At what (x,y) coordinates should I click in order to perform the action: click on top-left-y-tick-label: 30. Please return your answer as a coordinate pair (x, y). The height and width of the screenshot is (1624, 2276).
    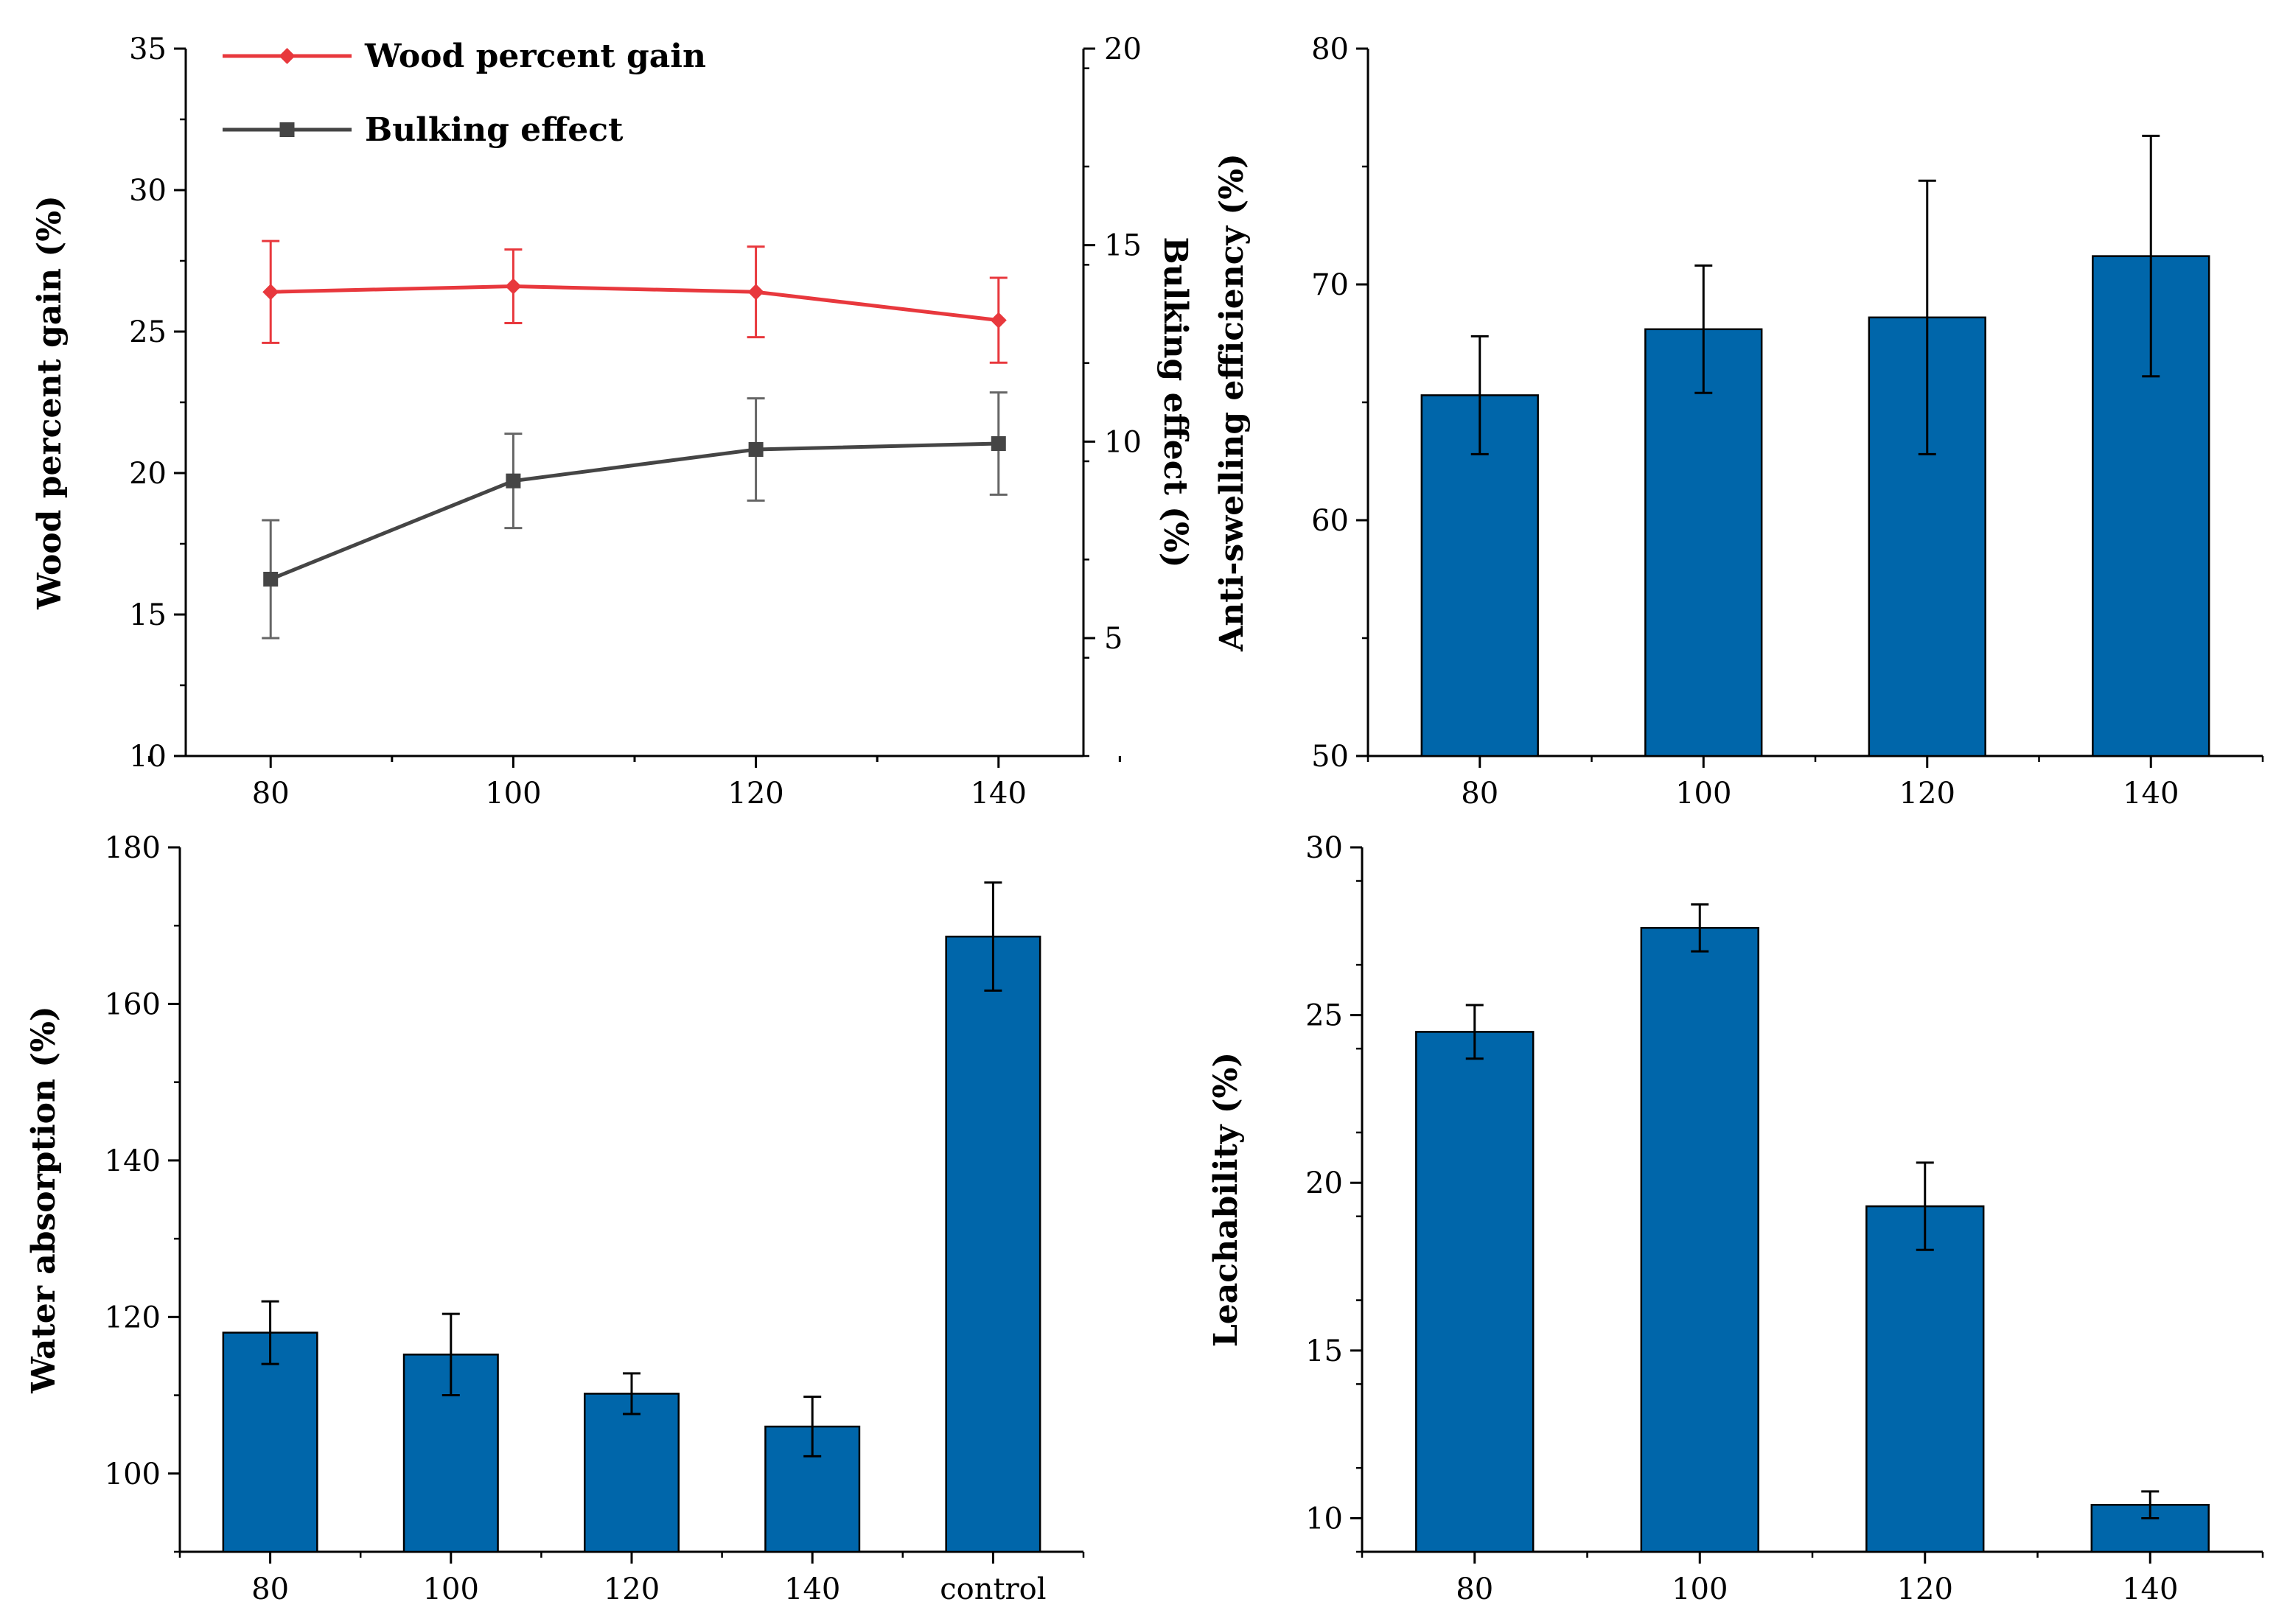
    Looking at the image, I should click on (148, 191).